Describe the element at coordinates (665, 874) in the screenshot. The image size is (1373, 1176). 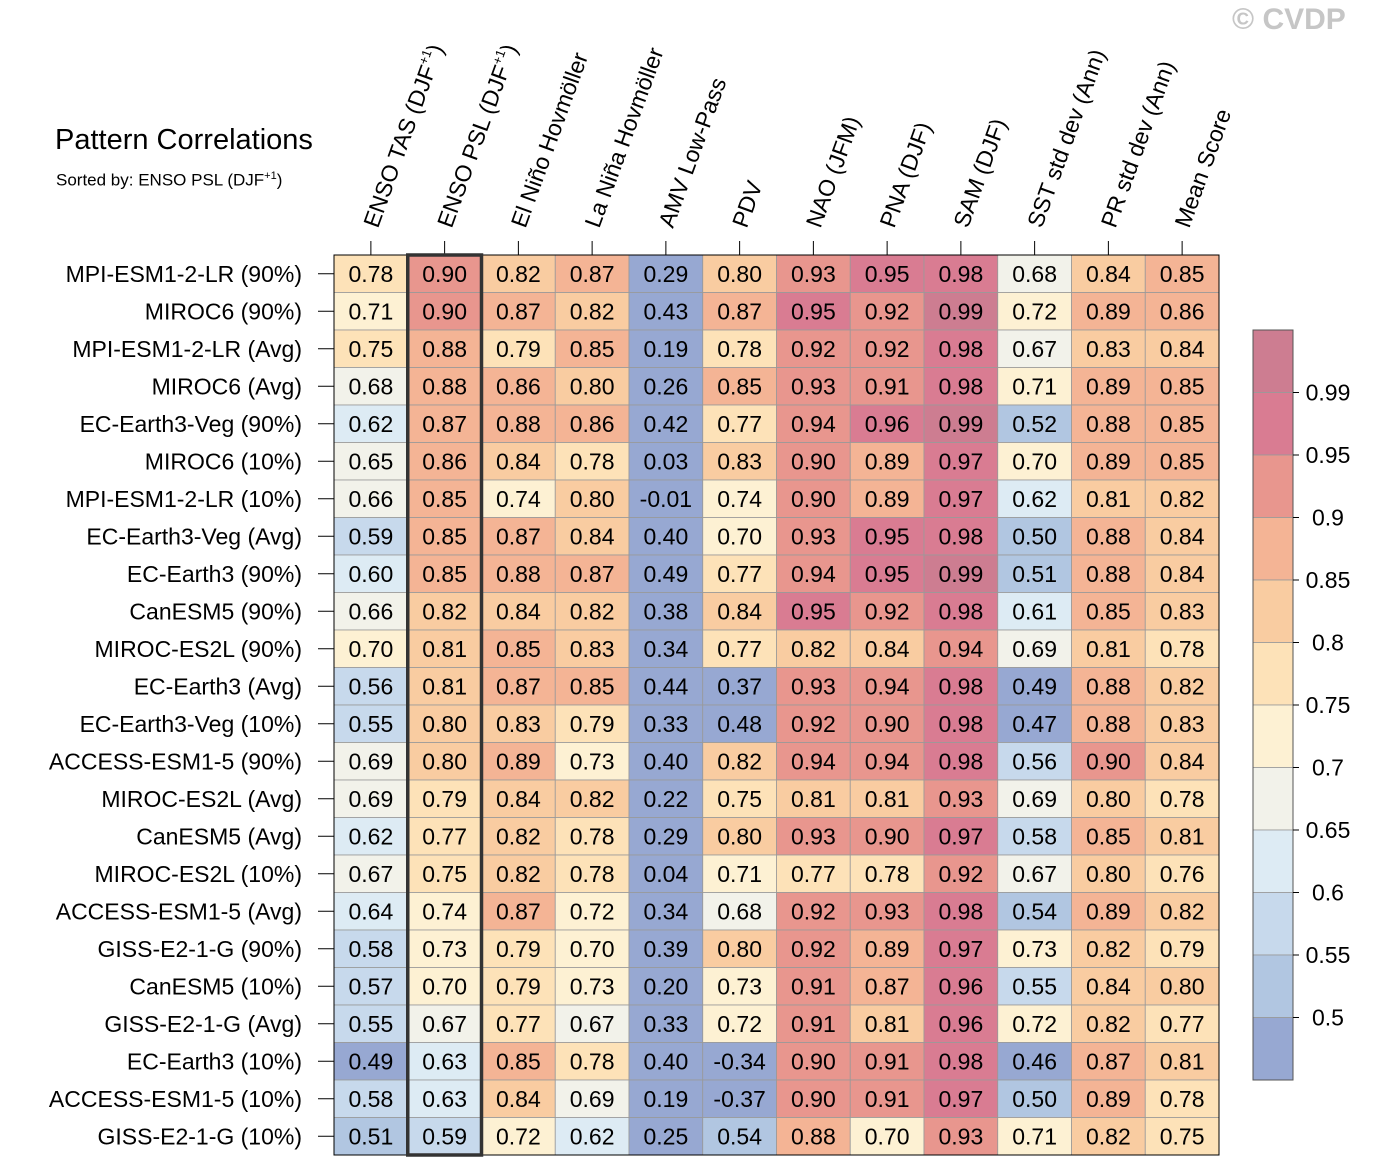
I see `cell-value: 0.04` at that location.